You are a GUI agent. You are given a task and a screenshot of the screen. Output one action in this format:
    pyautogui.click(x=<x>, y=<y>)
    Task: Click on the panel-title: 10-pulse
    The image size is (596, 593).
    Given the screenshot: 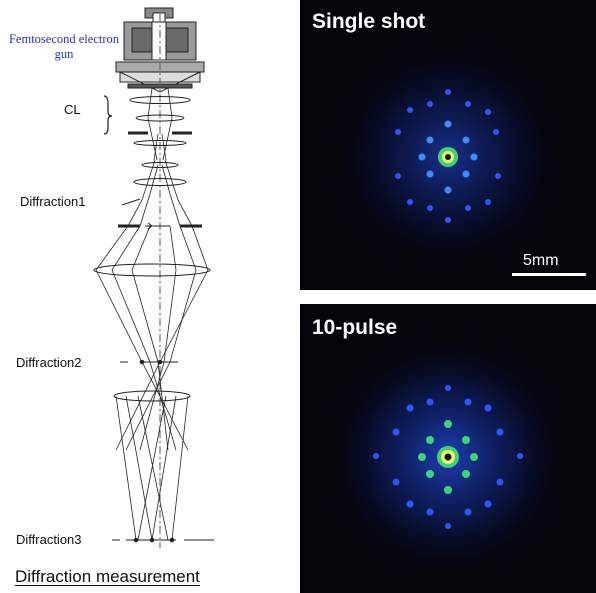 What is the action you would take?
    pyautogui.click(x=355, y=327)
    